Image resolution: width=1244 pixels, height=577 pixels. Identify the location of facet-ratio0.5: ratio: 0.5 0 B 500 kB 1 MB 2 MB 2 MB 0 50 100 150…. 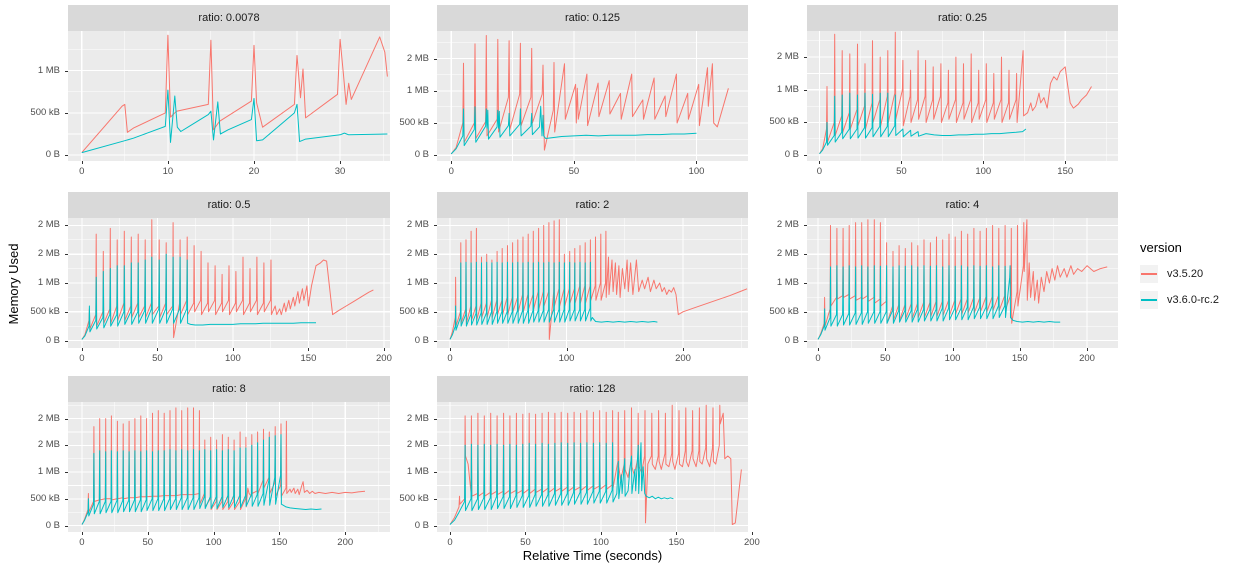
(205, 281).